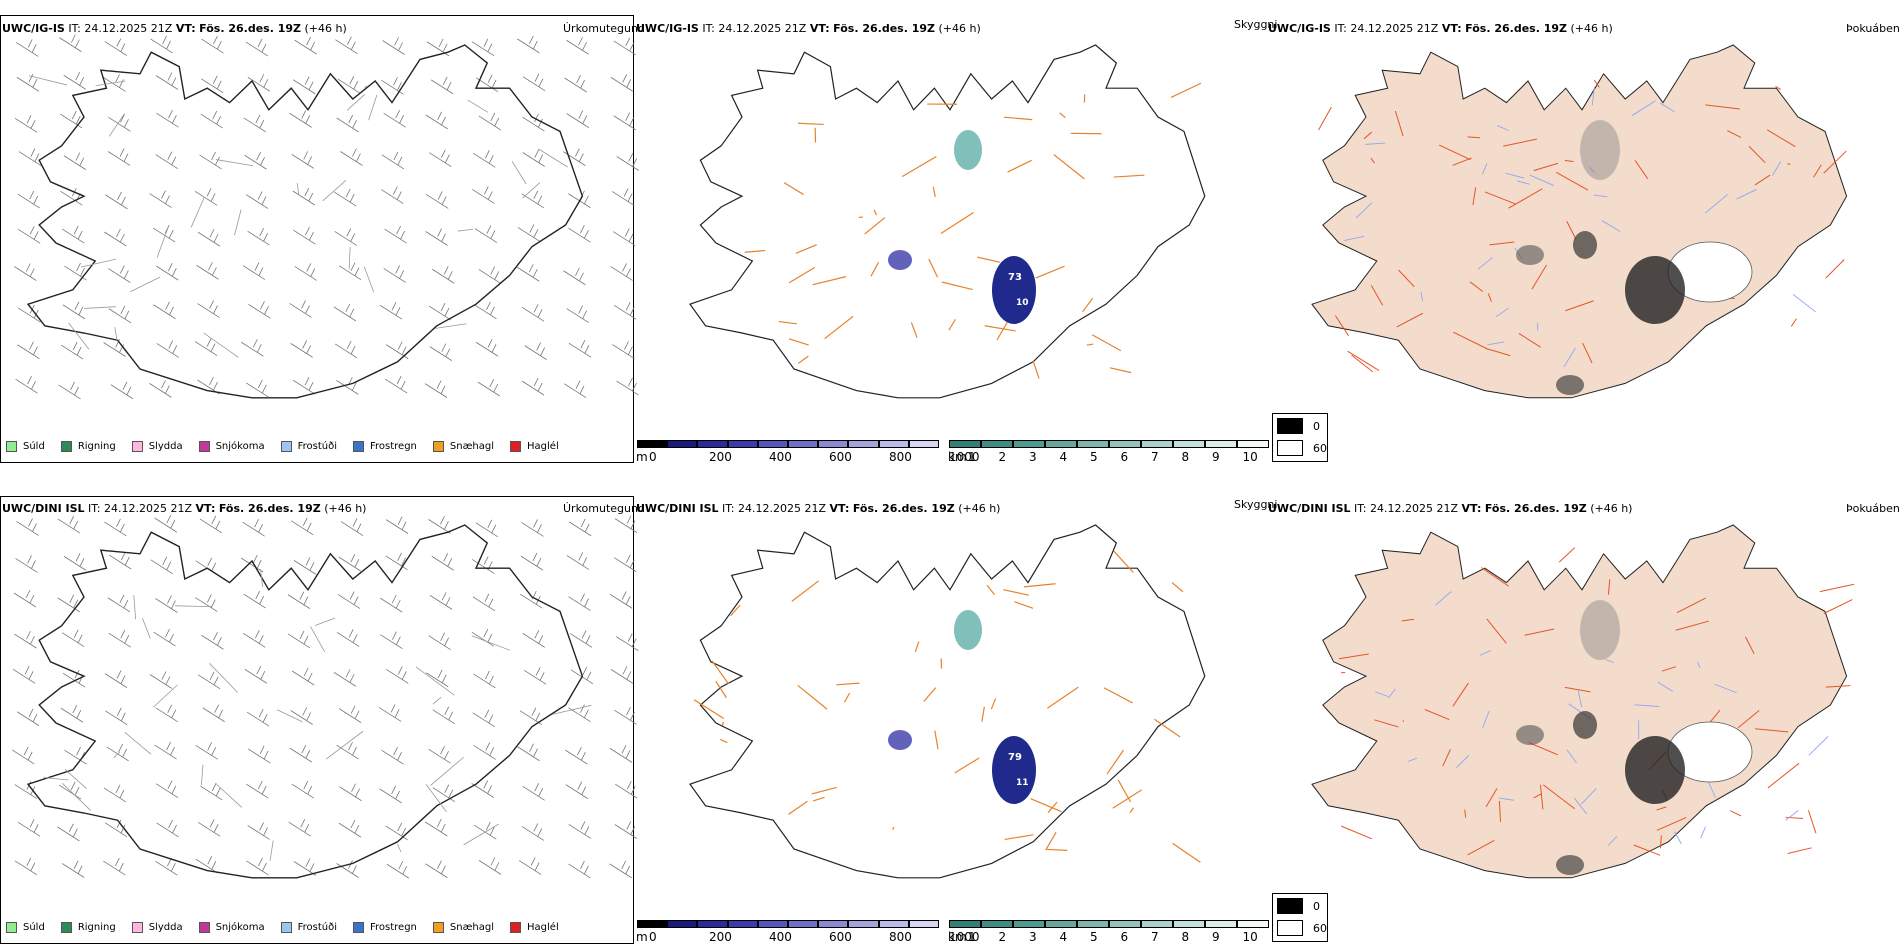  What do you see at coordinates (88, 927) in the screenshot?
I see `precip-legend-item: Rigning` at bounding box center [88, 927].